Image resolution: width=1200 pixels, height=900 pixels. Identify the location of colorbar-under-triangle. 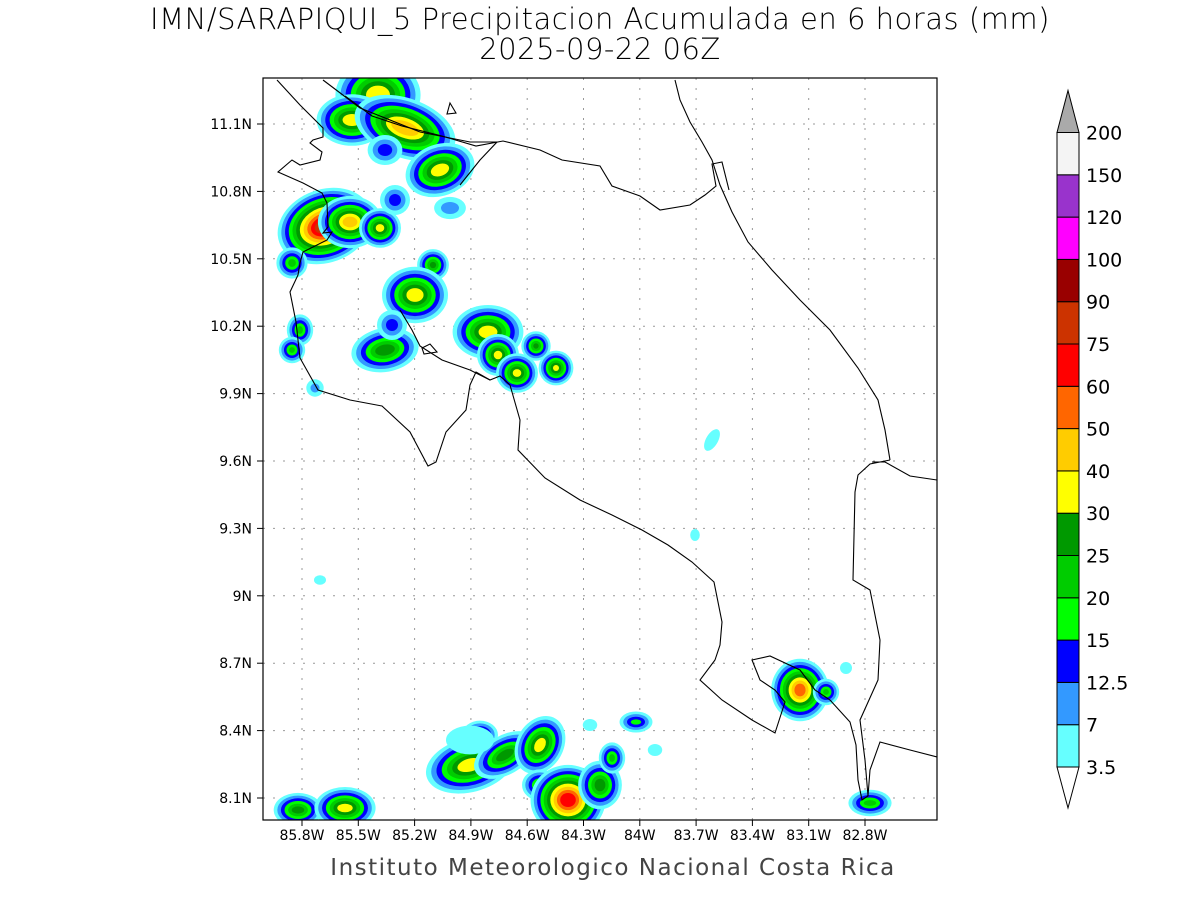
(1068, 788).